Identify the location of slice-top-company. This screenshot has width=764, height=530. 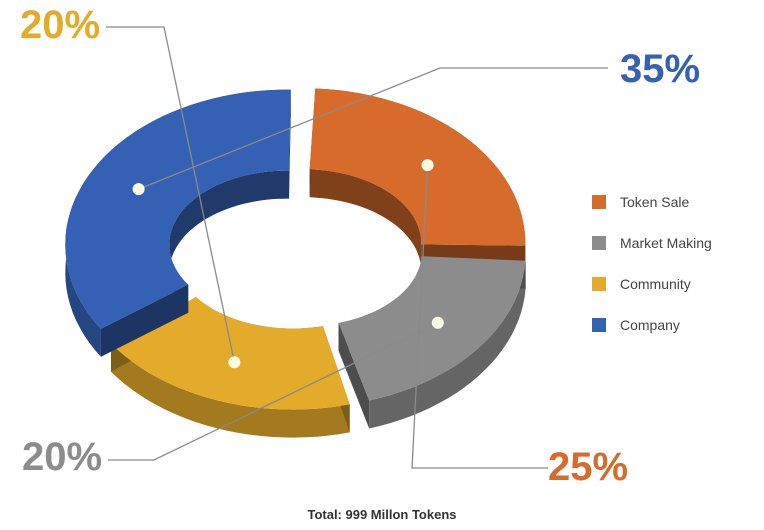
(178, 209).